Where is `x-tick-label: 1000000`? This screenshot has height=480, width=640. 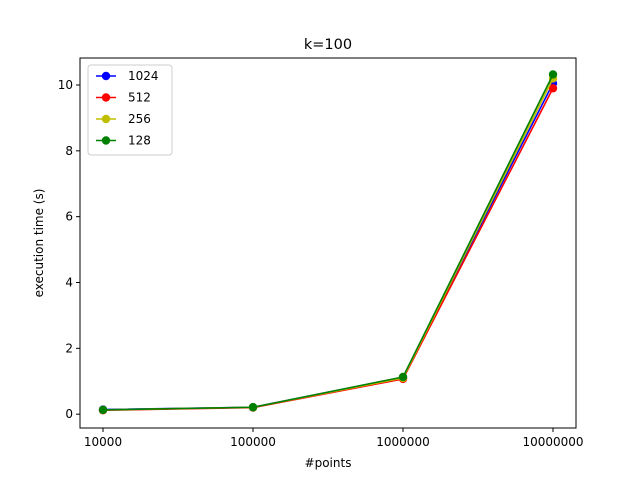 x-tick-label: 1000000 is located at coordinates (402, 442).